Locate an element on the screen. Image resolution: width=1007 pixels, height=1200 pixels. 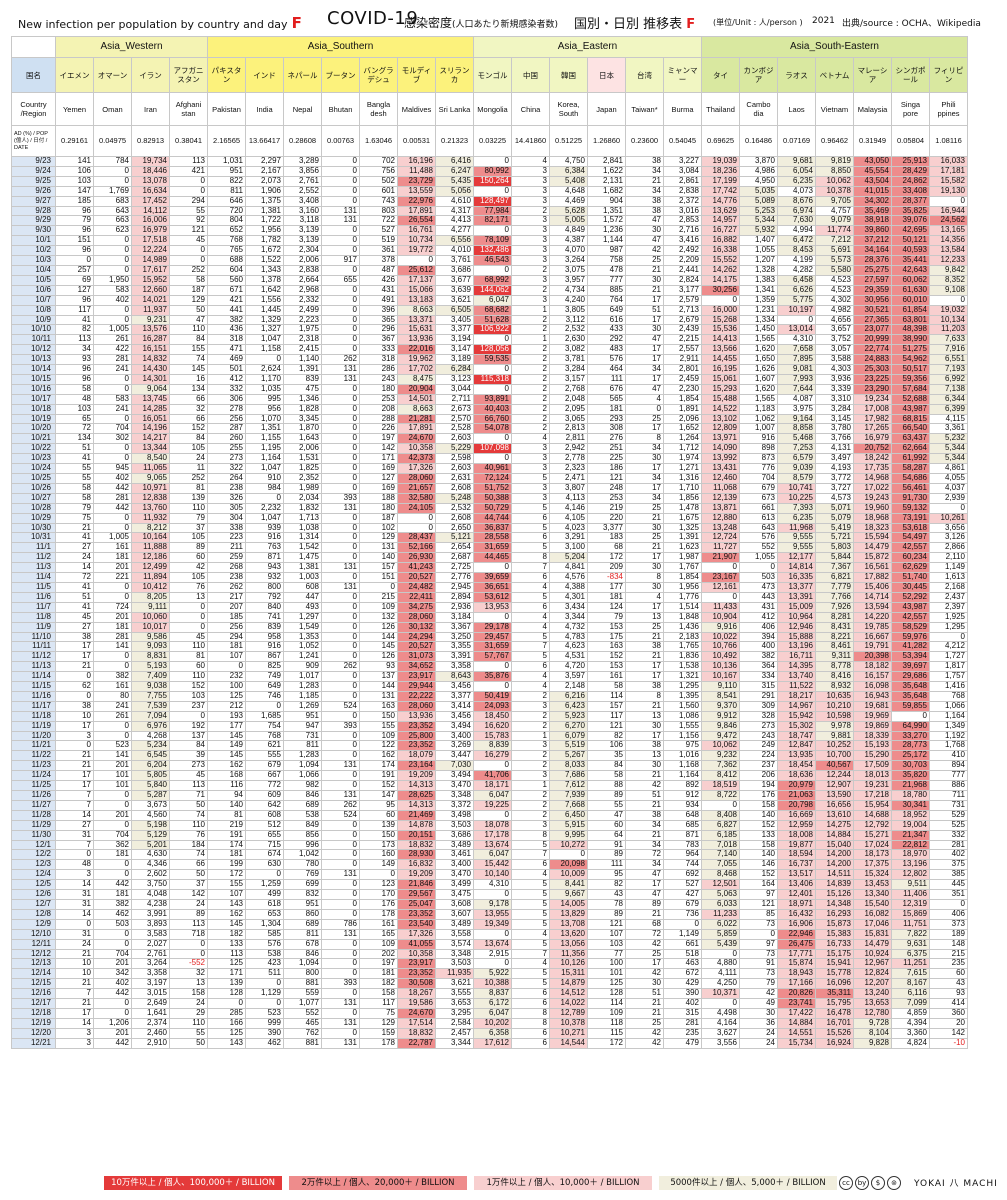
value-cell: 129 is located at coordinates (378, 538).